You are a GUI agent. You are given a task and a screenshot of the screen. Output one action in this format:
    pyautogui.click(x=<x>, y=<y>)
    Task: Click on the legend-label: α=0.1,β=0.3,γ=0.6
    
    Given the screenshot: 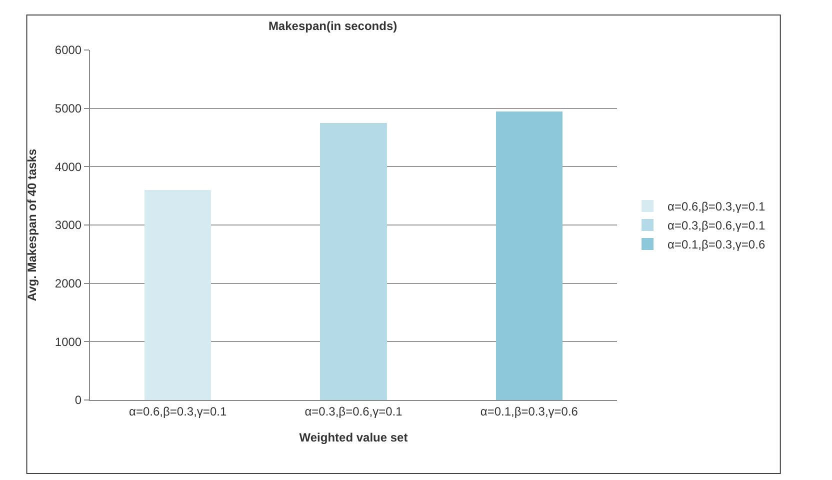 What is the action you would take?
    pyautogui.click(x=717, y=245)
    